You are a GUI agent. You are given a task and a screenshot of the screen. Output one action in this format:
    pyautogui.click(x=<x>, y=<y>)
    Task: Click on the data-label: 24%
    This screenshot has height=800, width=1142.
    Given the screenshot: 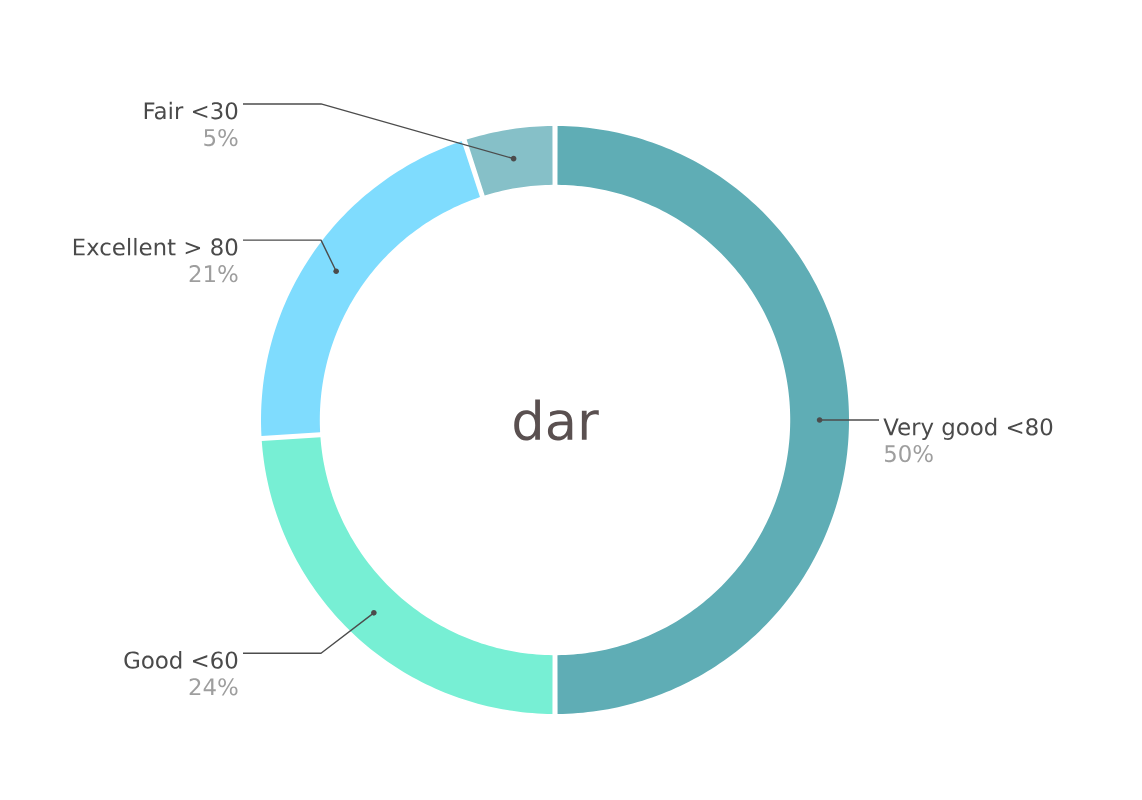 What is the action you would take?
    pyautogui.click(x=213, y=687)
    